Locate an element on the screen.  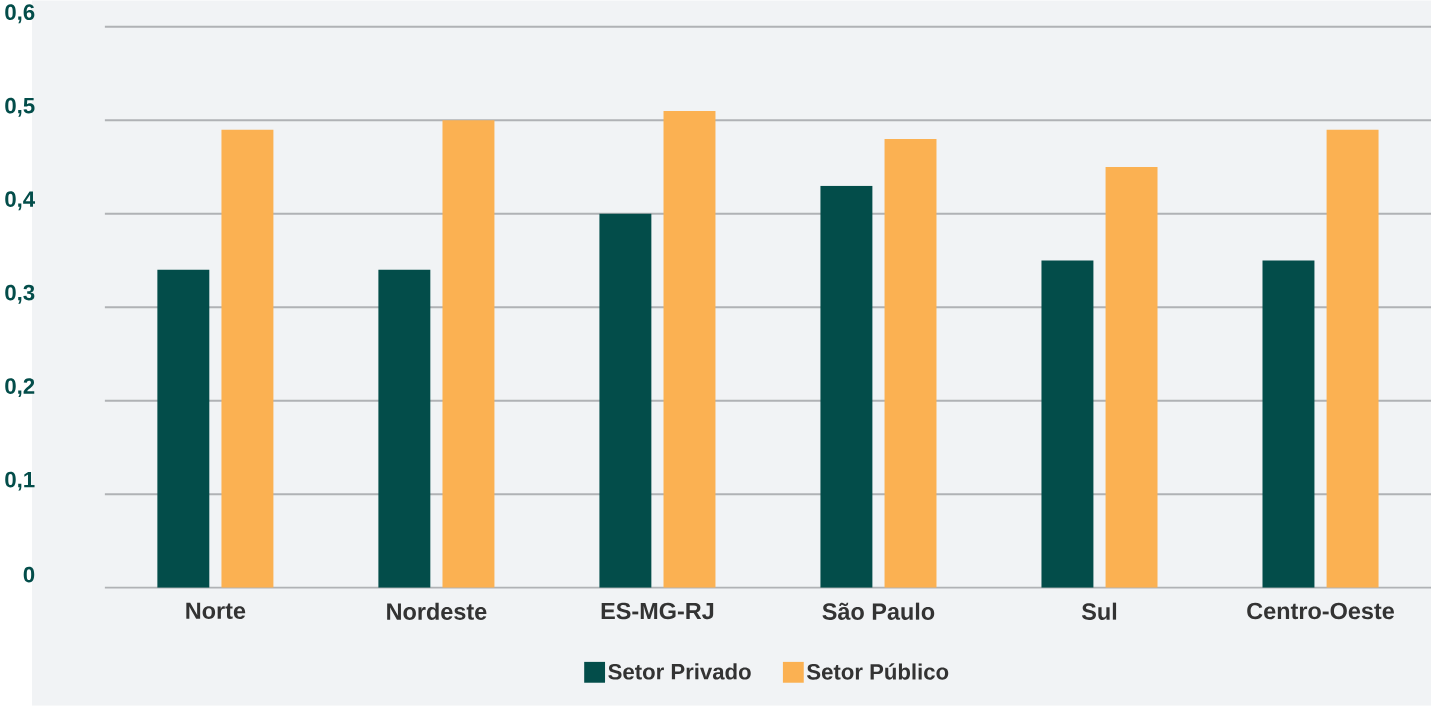
x-tick-label: Sul is located at coordinates (1099, 611).